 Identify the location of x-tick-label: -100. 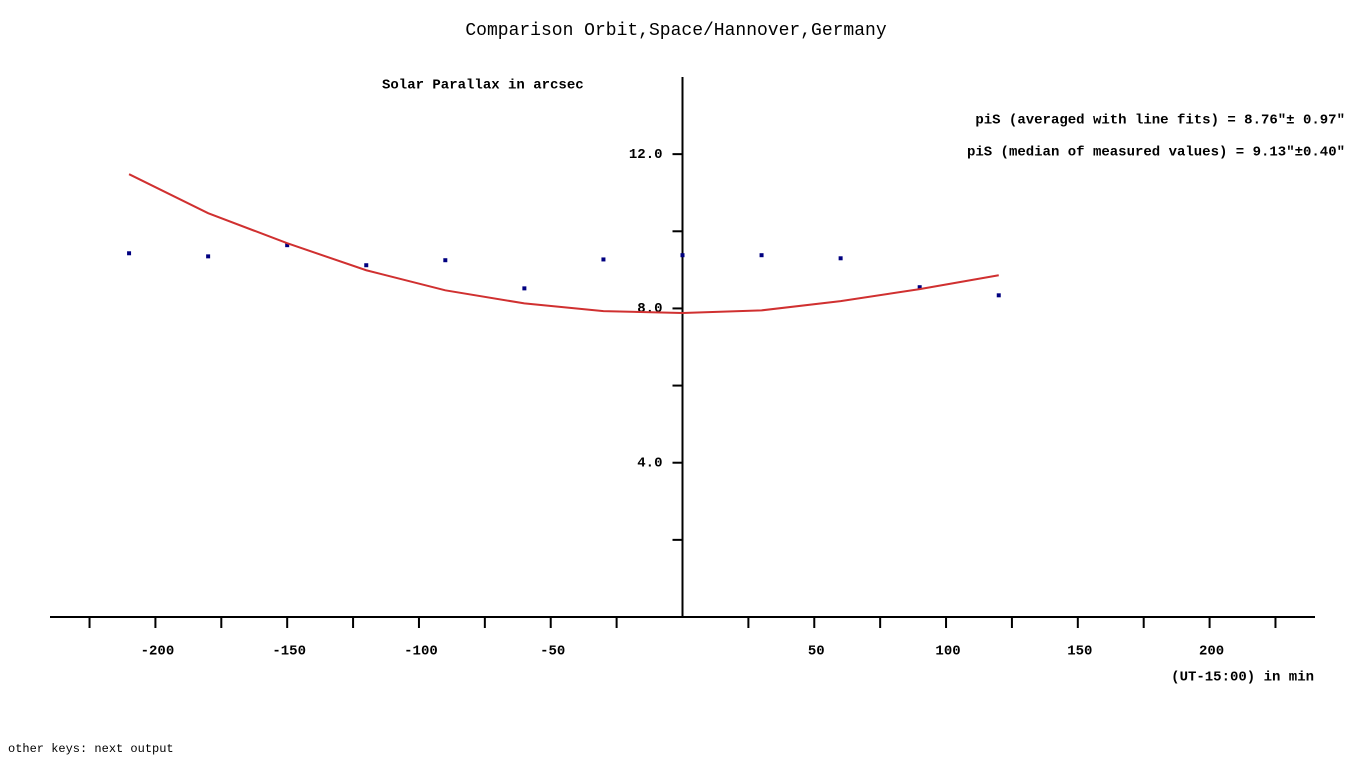
(421, 652).